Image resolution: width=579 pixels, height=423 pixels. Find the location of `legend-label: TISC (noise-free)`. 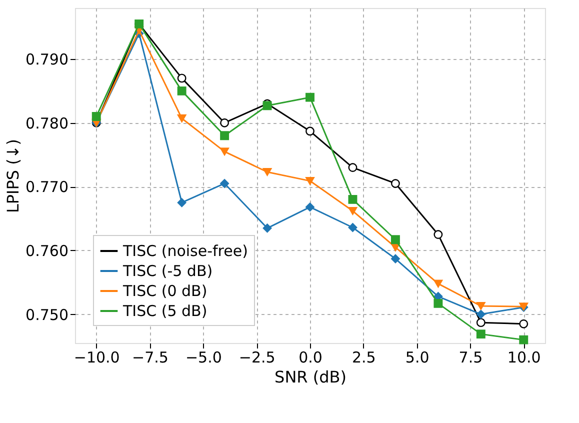

legend-label: TISC (noise-free) is located at coordinates (185, 251).